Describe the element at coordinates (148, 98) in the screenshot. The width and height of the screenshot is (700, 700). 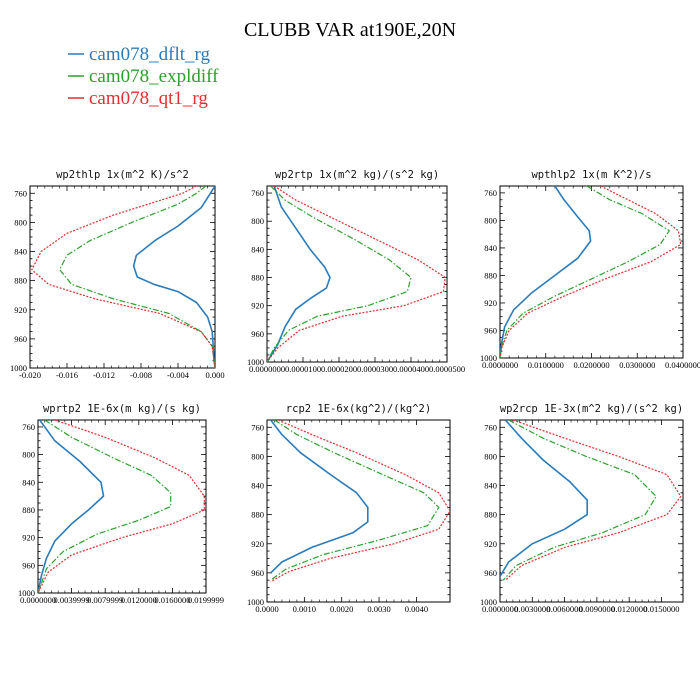
I see `legend-entry: cam078_qt1_rg` at that location.